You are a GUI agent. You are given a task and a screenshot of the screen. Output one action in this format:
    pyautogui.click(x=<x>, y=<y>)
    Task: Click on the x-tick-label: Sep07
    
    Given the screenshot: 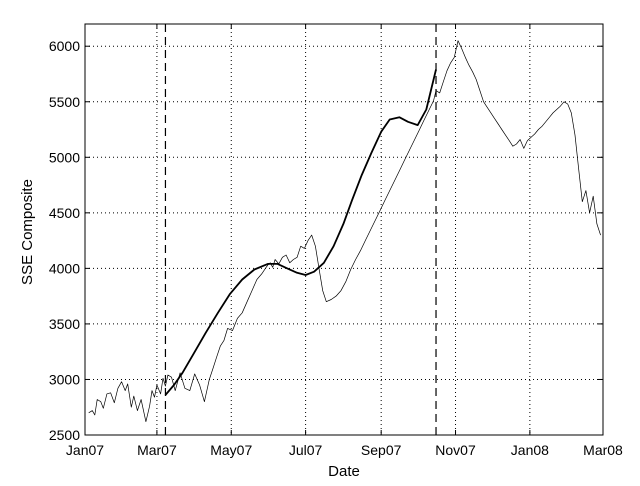 What is the action you would take?
    pyautogui.click(x=381, y=450)
    